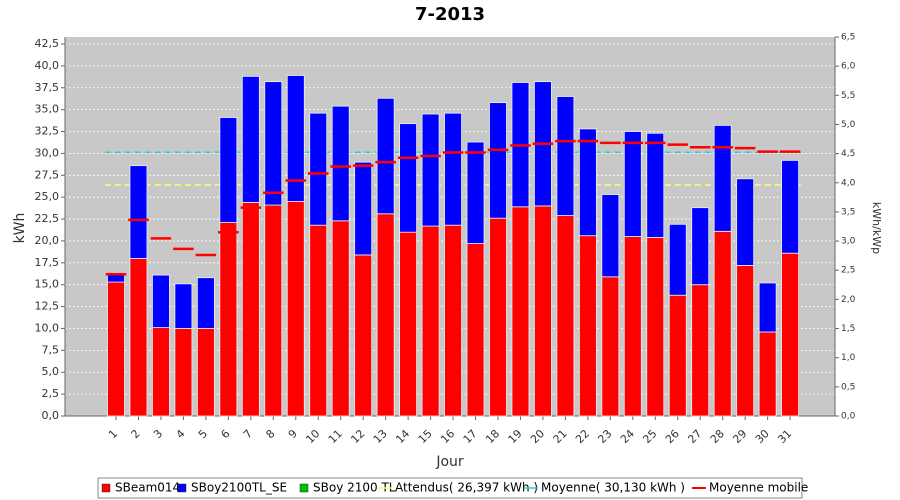  I want to click on x-tick-label: 31, so click(784, 436).